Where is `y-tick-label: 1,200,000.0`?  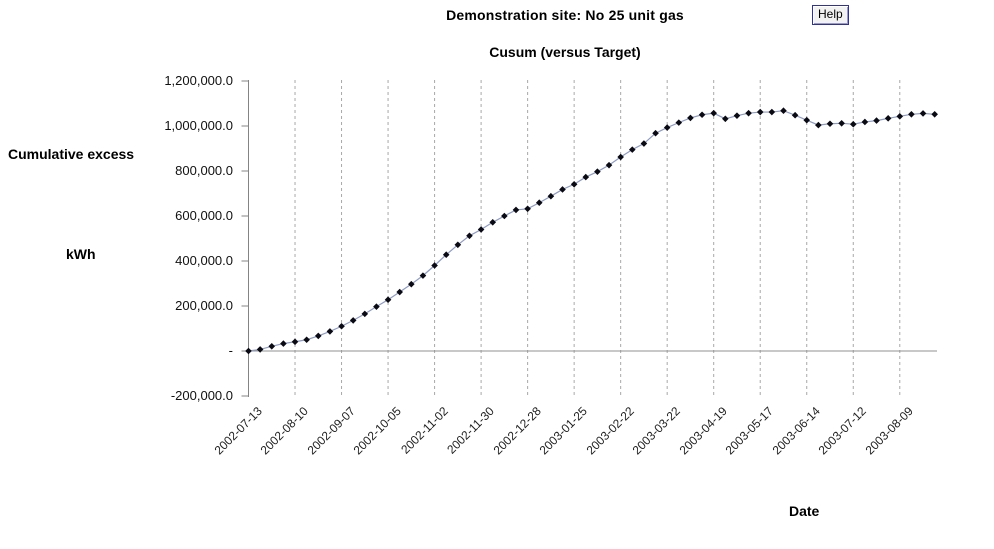 y-tick-label: 1,200,000.0 is located at coordinates (198, 80).